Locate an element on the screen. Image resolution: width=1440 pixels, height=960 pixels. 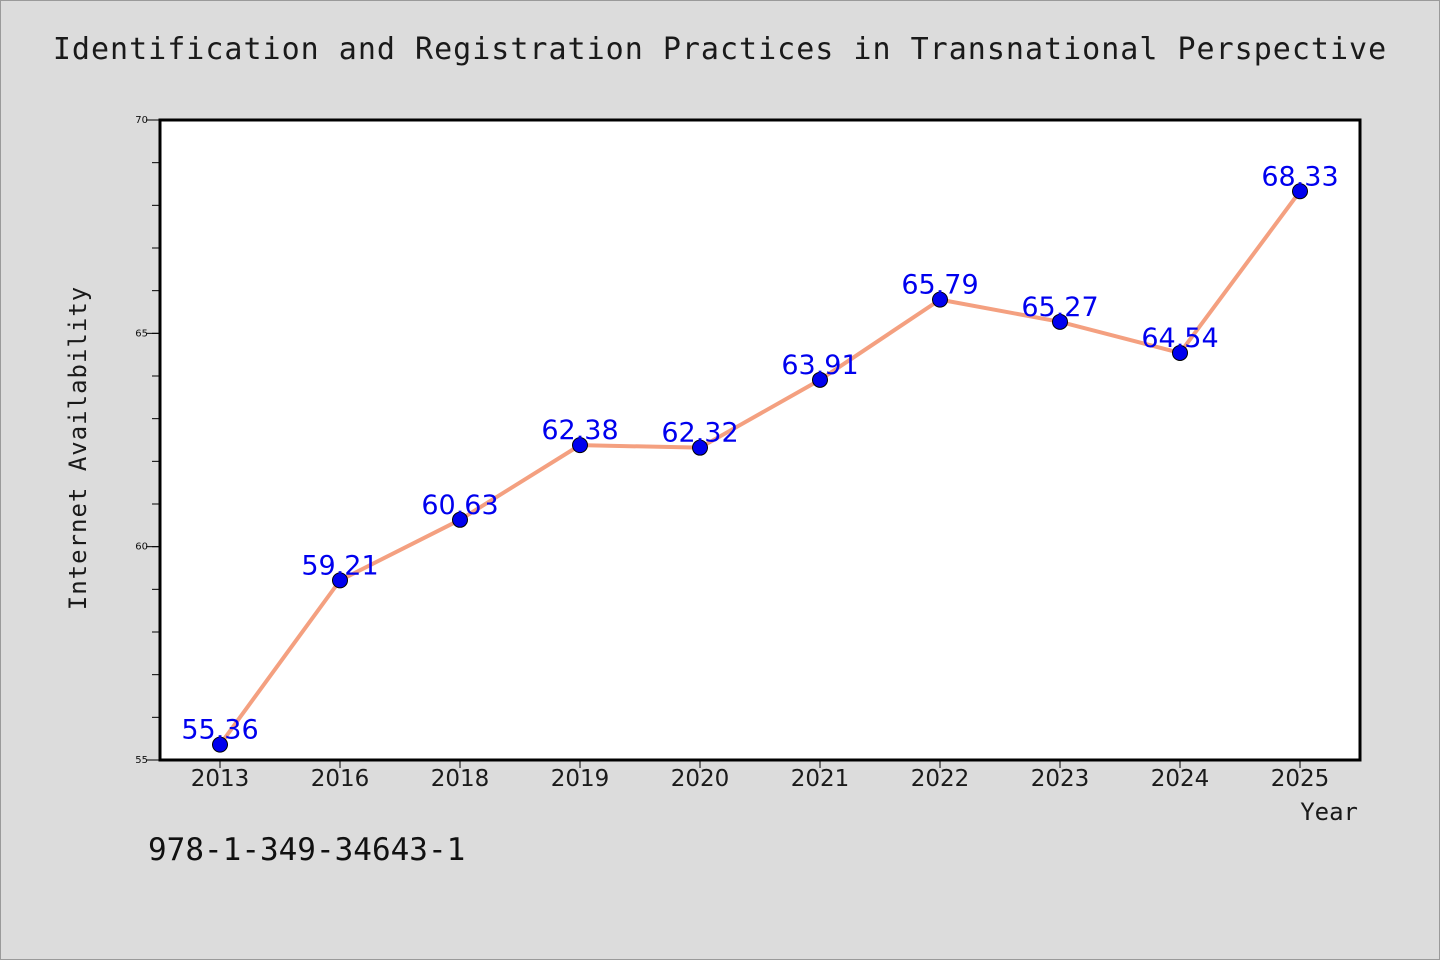
x-tick-label: 2024 is located at coordinates (1180, 779).